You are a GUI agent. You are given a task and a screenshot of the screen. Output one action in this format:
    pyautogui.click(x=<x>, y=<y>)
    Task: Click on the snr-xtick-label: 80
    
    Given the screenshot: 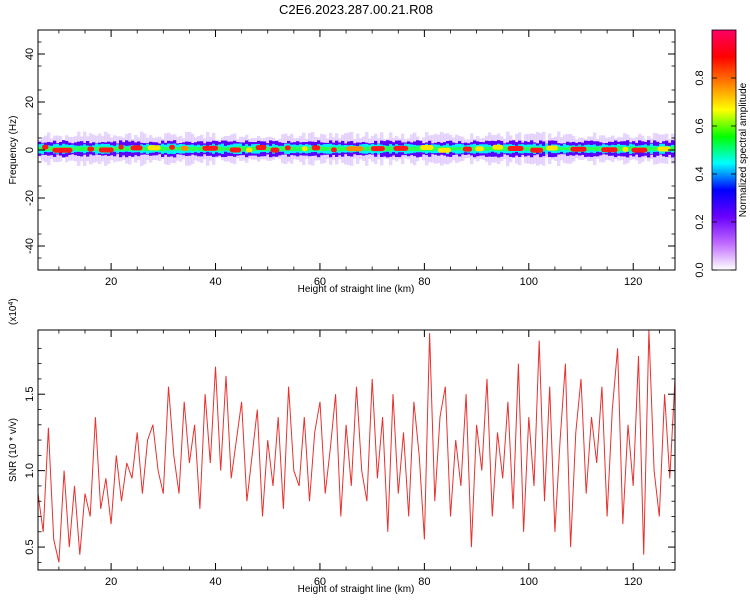 What is the action you would take?
    pyautogui.click(x=424, y=582)
    